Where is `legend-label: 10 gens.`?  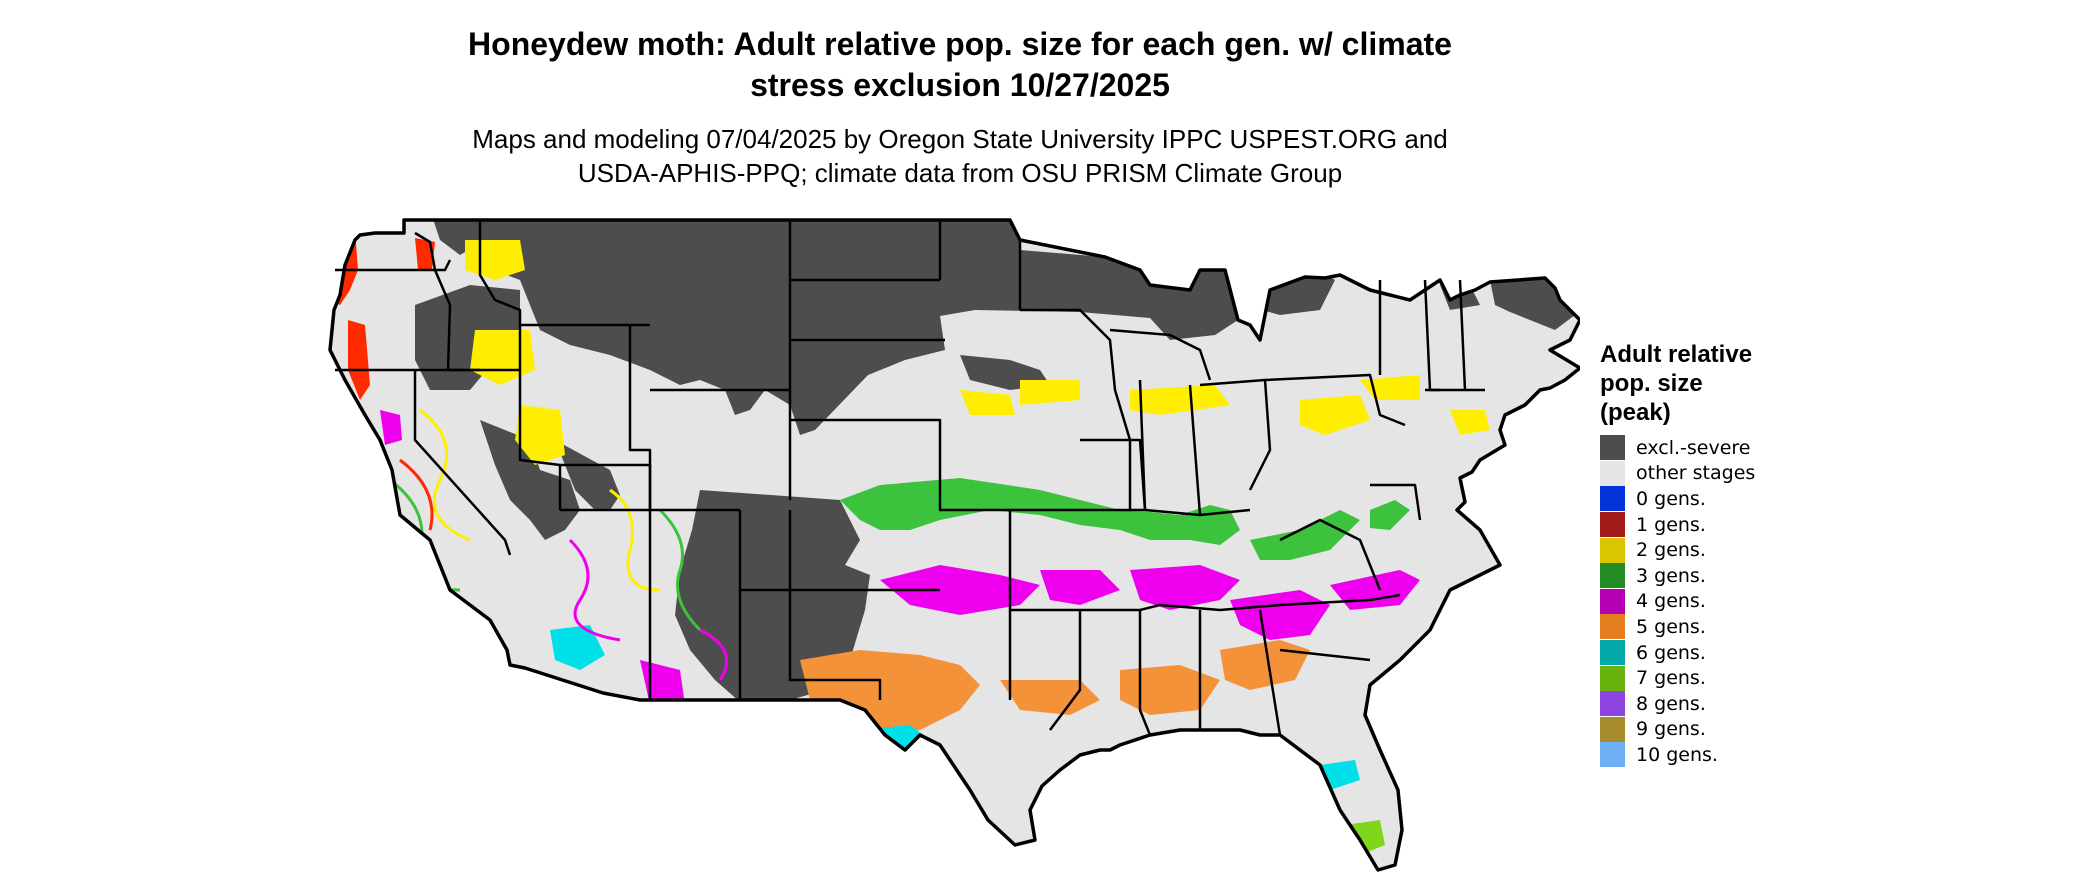 legend-label: 10 gens. is located at coordinates (1677, 754).